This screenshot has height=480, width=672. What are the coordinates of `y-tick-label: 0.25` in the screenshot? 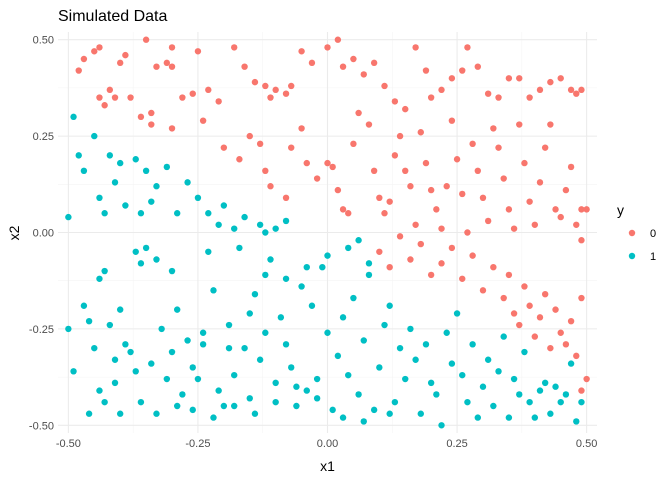 It's located at (43, 137).